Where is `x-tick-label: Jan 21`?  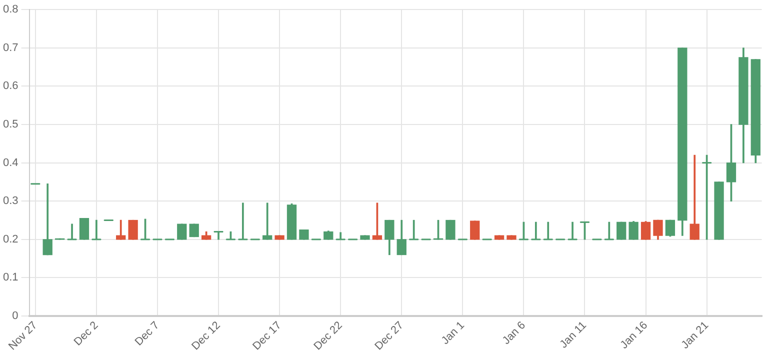 x-tick-label: Jan 21 is located at coordinates (695, 335).